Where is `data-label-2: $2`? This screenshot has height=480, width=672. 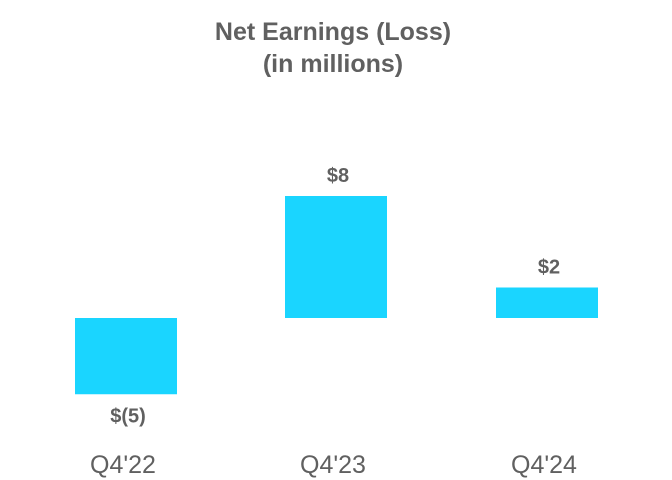 data-label-2: $2 is located at coordinates (549, 268).